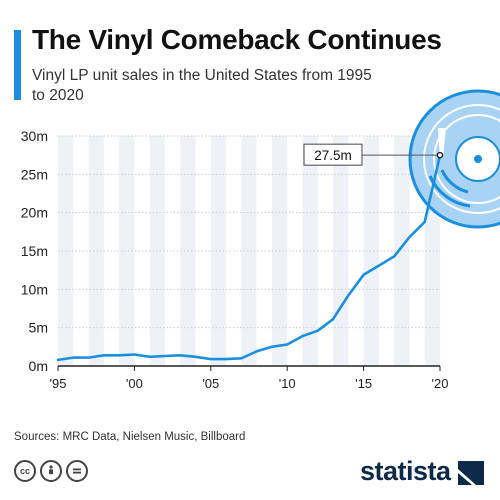 Image resolution: width=500 pixels, height=500 pixels. What do you see at coordinates (134, 383) in the screenshot?
I see `x-tick-label: '00` at bounding box center [134, 383].